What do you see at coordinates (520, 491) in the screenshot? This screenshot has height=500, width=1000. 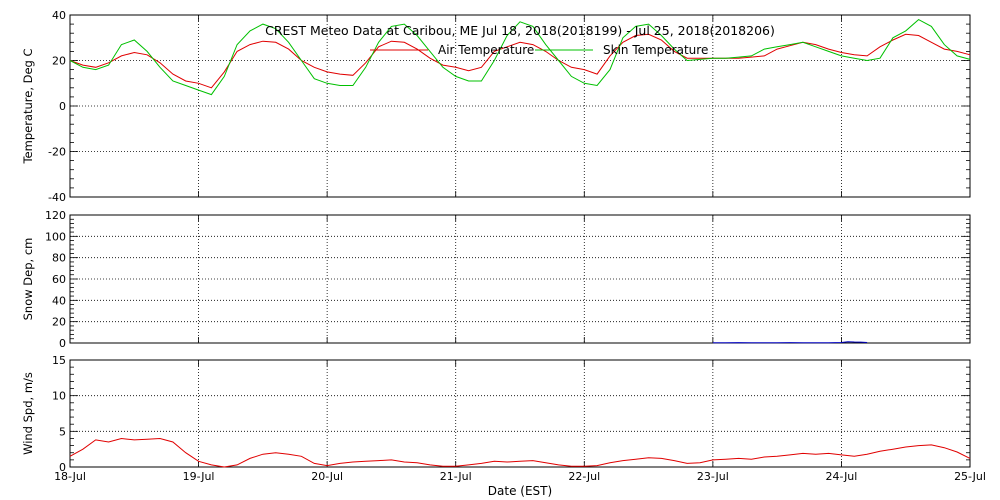 I see `x-axis-label: Date (EST)` at bounding box center [520, 491].